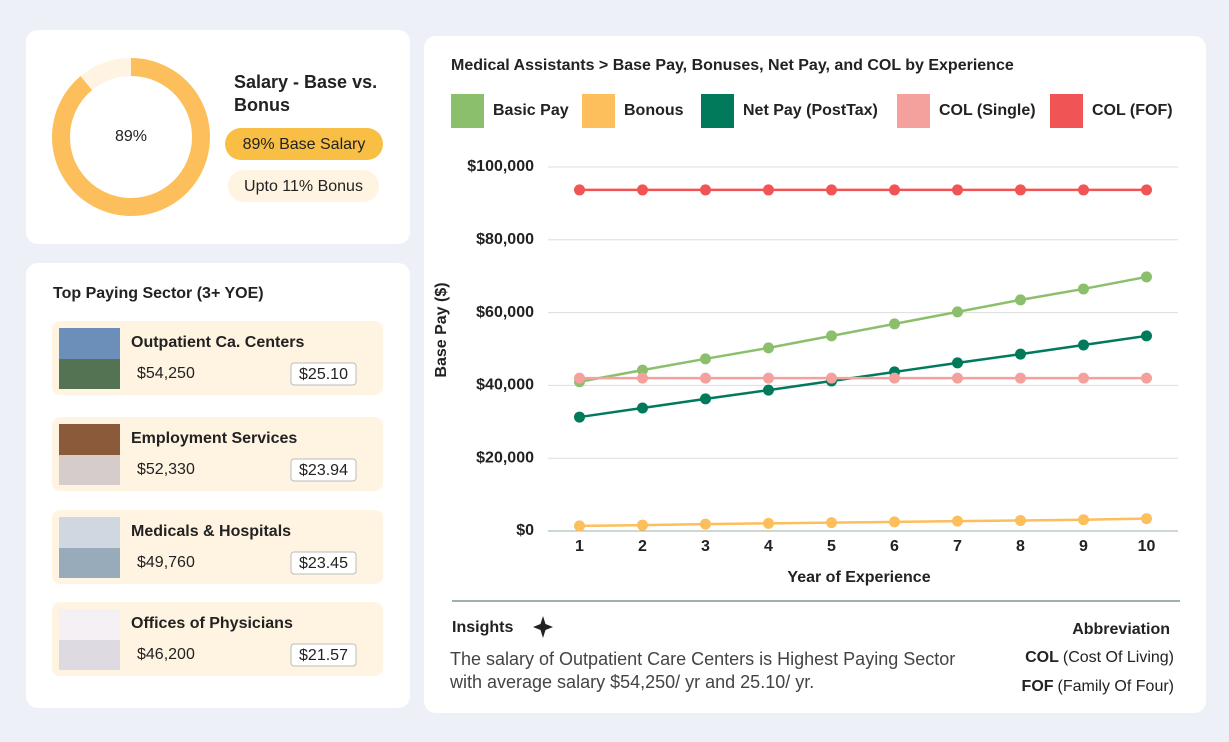 The height and width of the screenshot is (742, 1229). Describe the element at coordinates (211, 531) in the screenshot. I see `sector-name: Medicals & Hospitals` at that location.